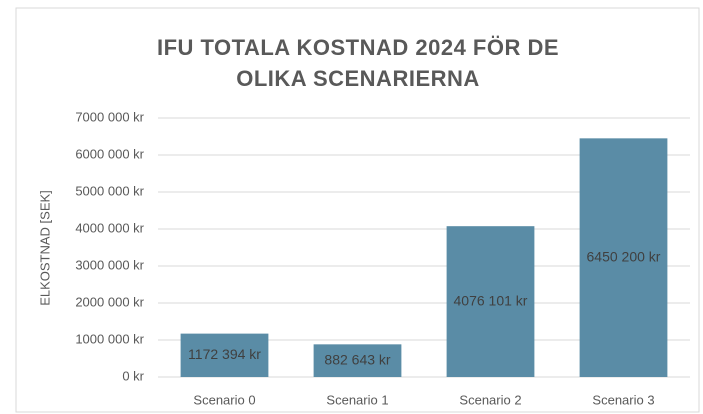 The height and width of the screenshot is (414, 703). Describe the element at coordinates (133, 375) in the screenshot. I see `y-tick-label: 0 kr` at that location.